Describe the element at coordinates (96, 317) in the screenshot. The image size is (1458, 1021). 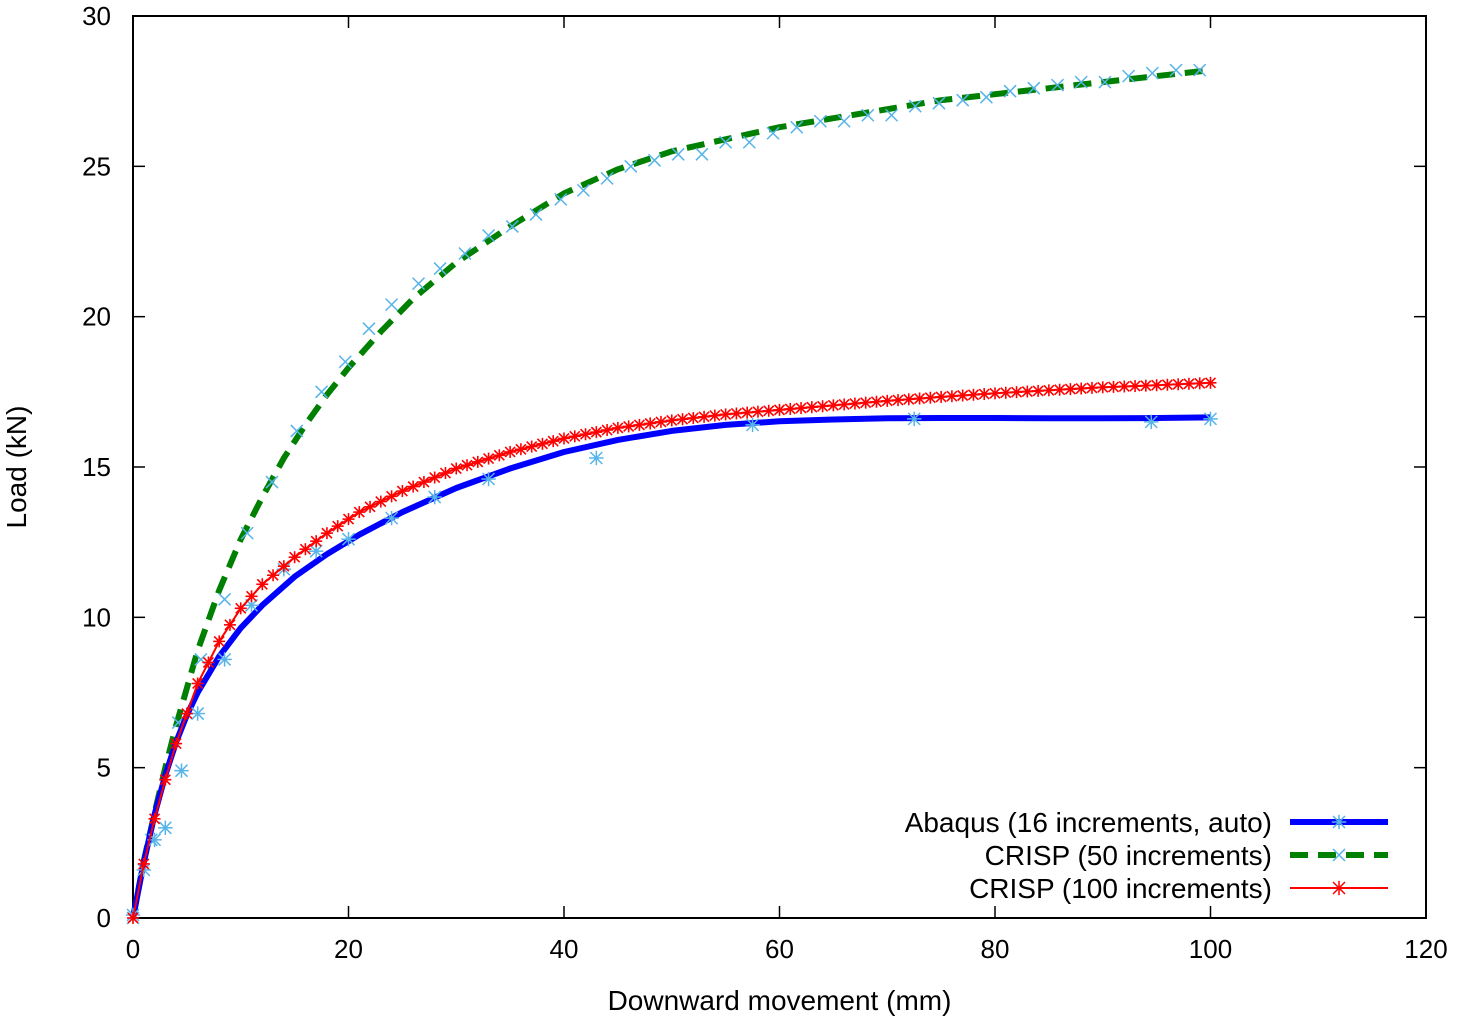
I see `y-tick-label: 20` at that location.